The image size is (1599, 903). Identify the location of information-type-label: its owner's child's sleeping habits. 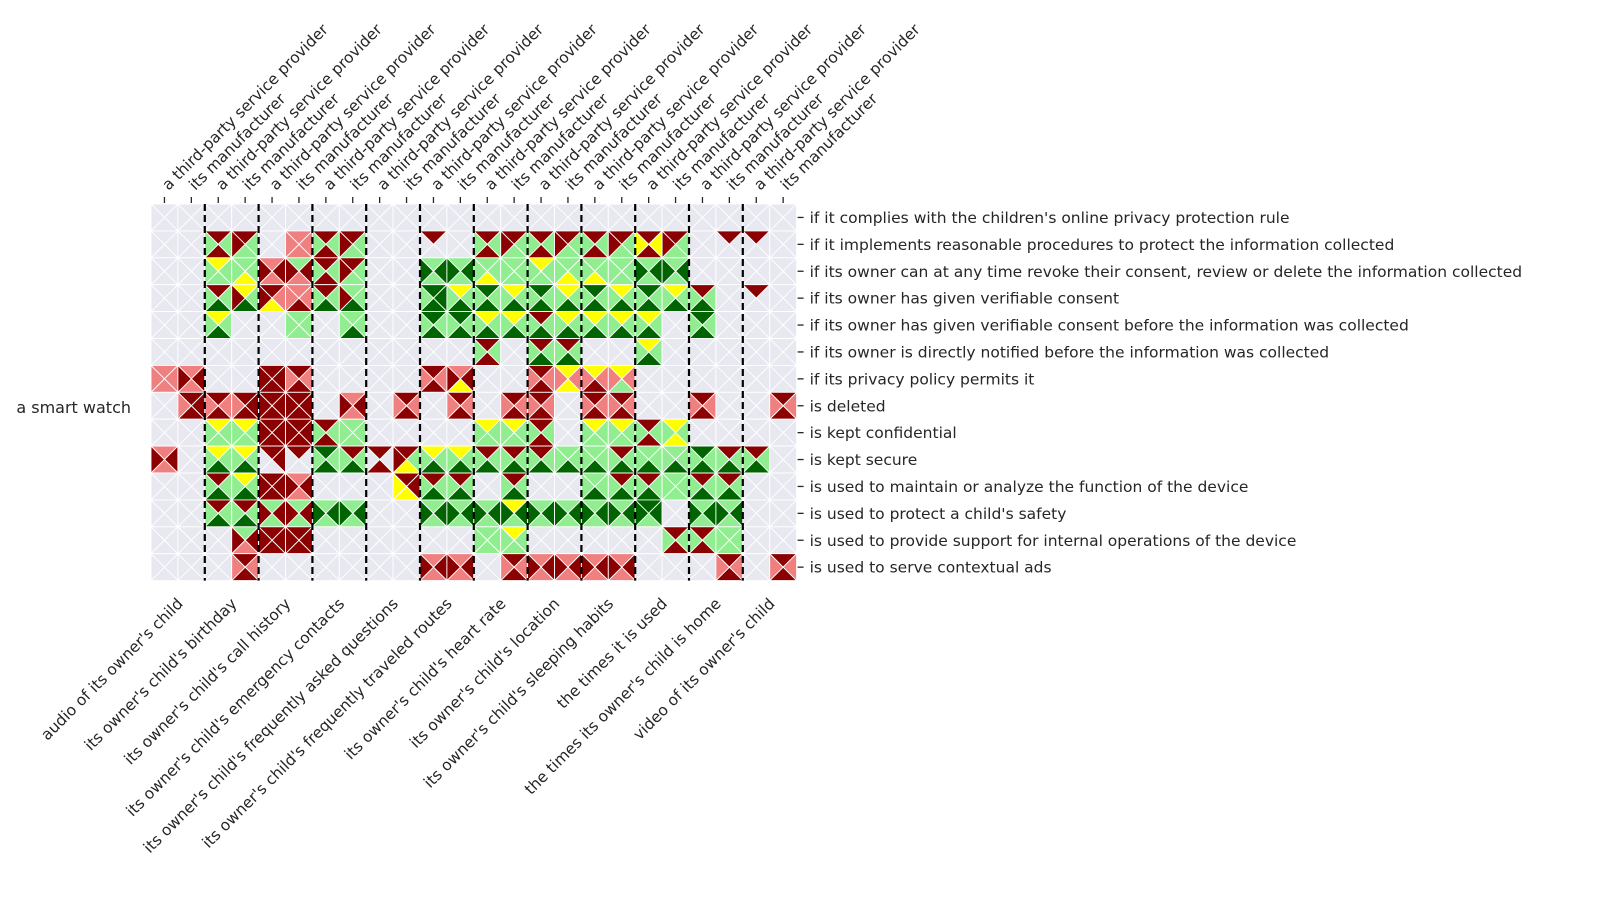
(518, 693).